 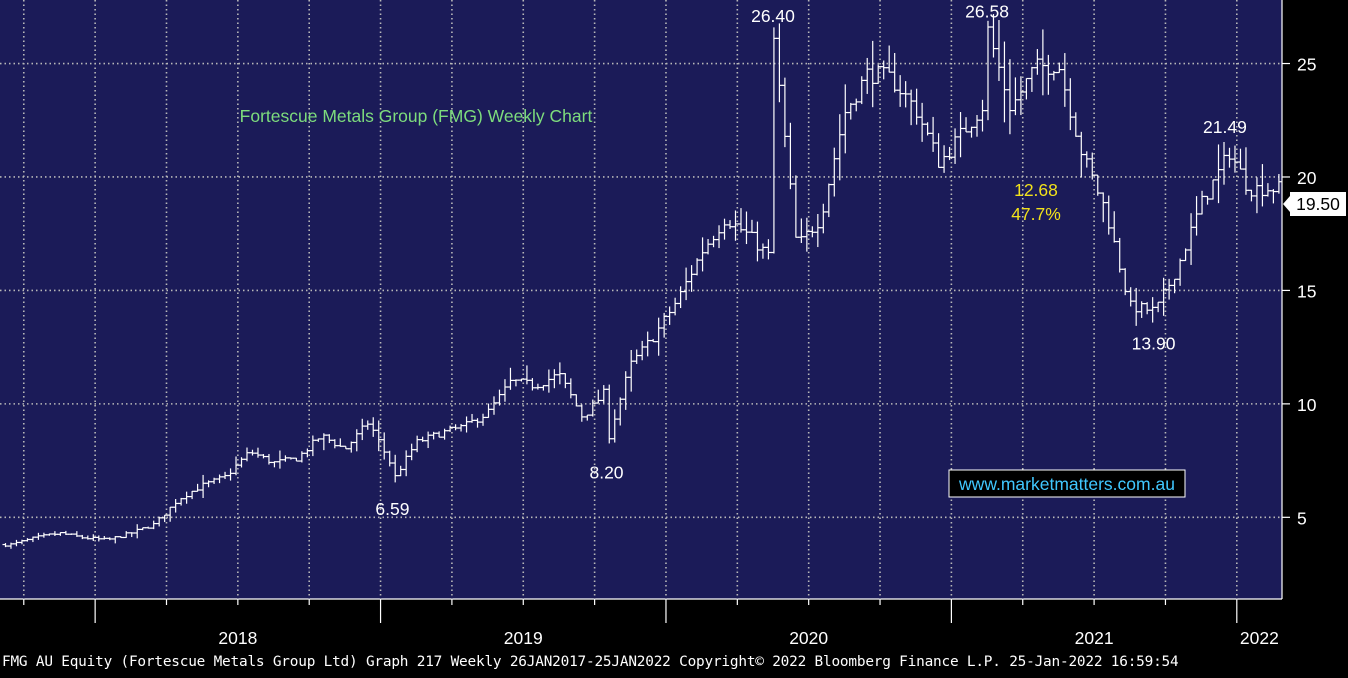 What do you see at coordinates (1154, 343) in the screenshot?
I see `annotation-label: 13.90` at bounding box center [1154, 343].